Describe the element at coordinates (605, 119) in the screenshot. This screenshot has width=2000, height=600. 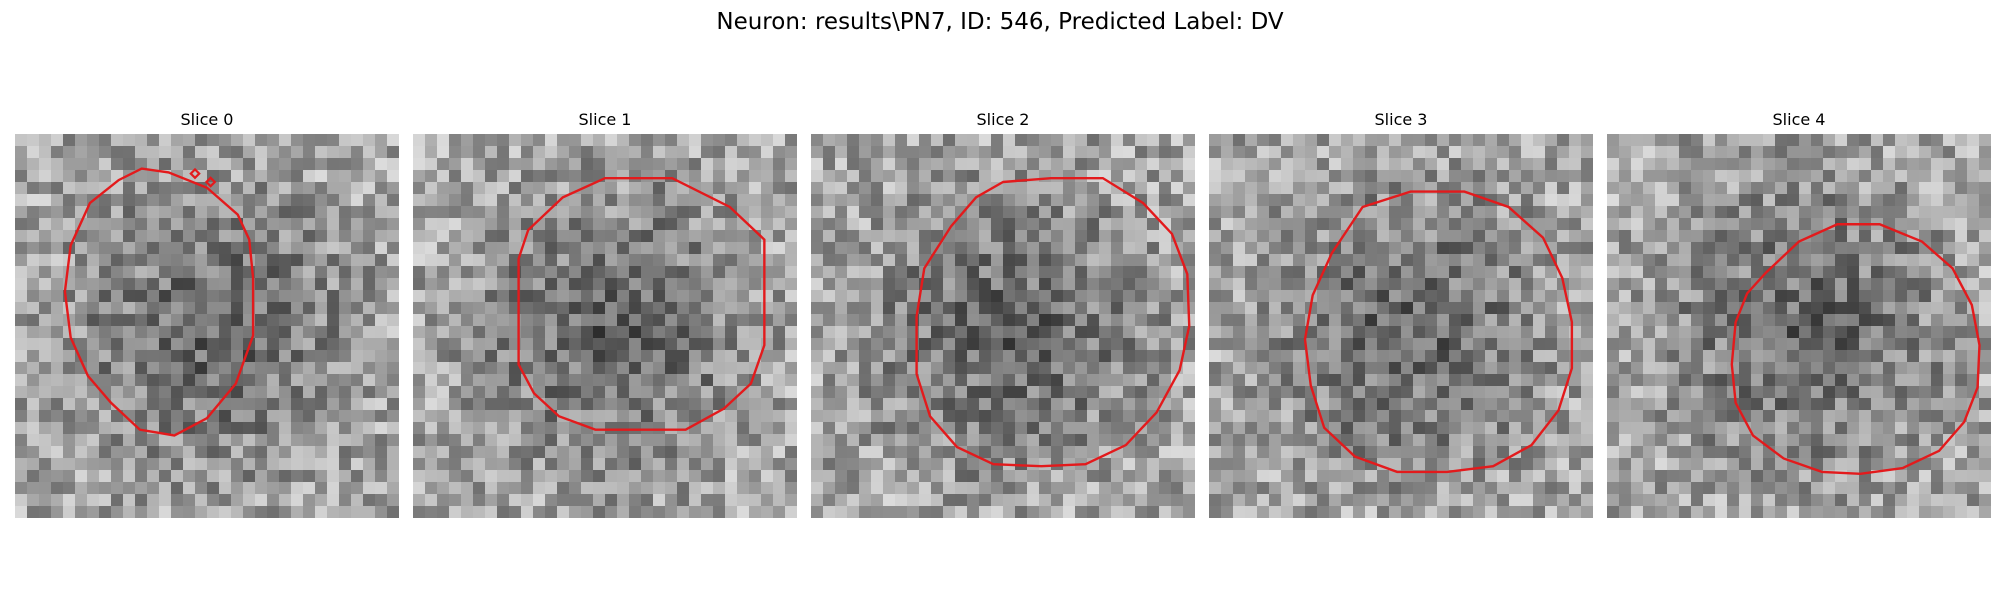
I see `slice-title: Slice 1` at that location.